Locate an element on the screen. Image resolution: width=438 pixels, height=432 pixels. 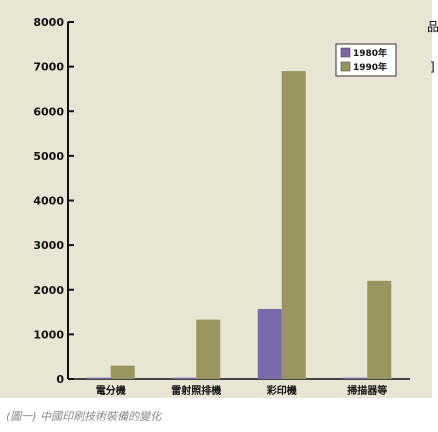
y-tick-label: 7000 is located at coordinates (48, 67).